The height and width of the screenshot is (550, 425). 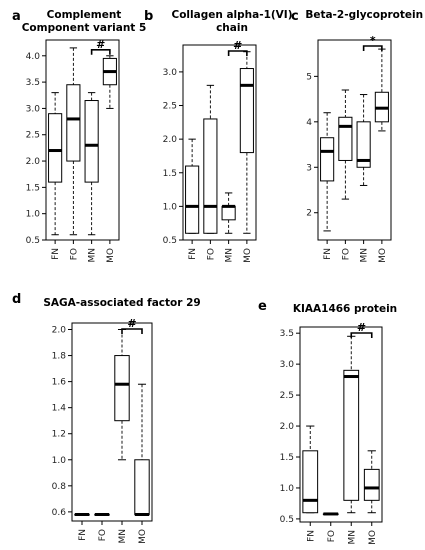 What do you see at coordinates (33, 57) in the screenshot?
I see `y-tick-label: 4.0` at bounding box center [33, 57].